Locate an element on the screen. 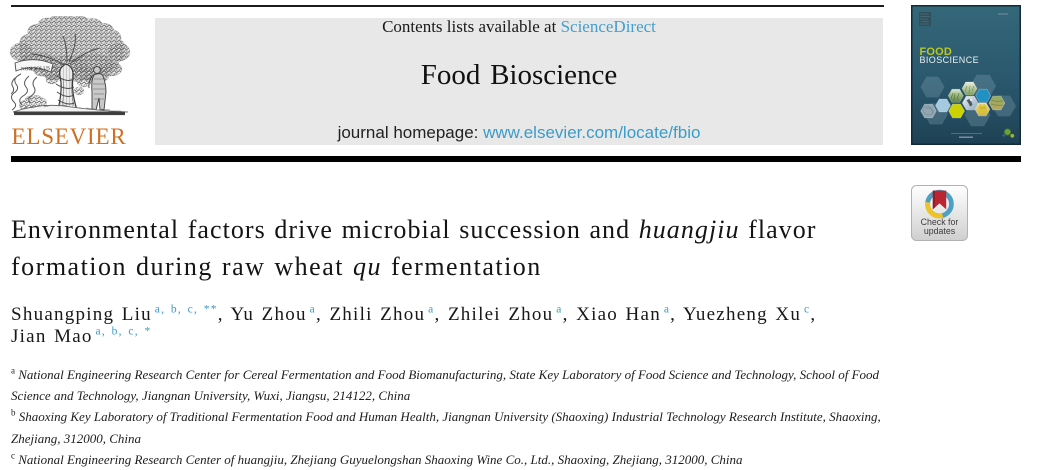 This screenshot has height=470, width=1061. svg-text: updates is located at coordinates (940, 231).